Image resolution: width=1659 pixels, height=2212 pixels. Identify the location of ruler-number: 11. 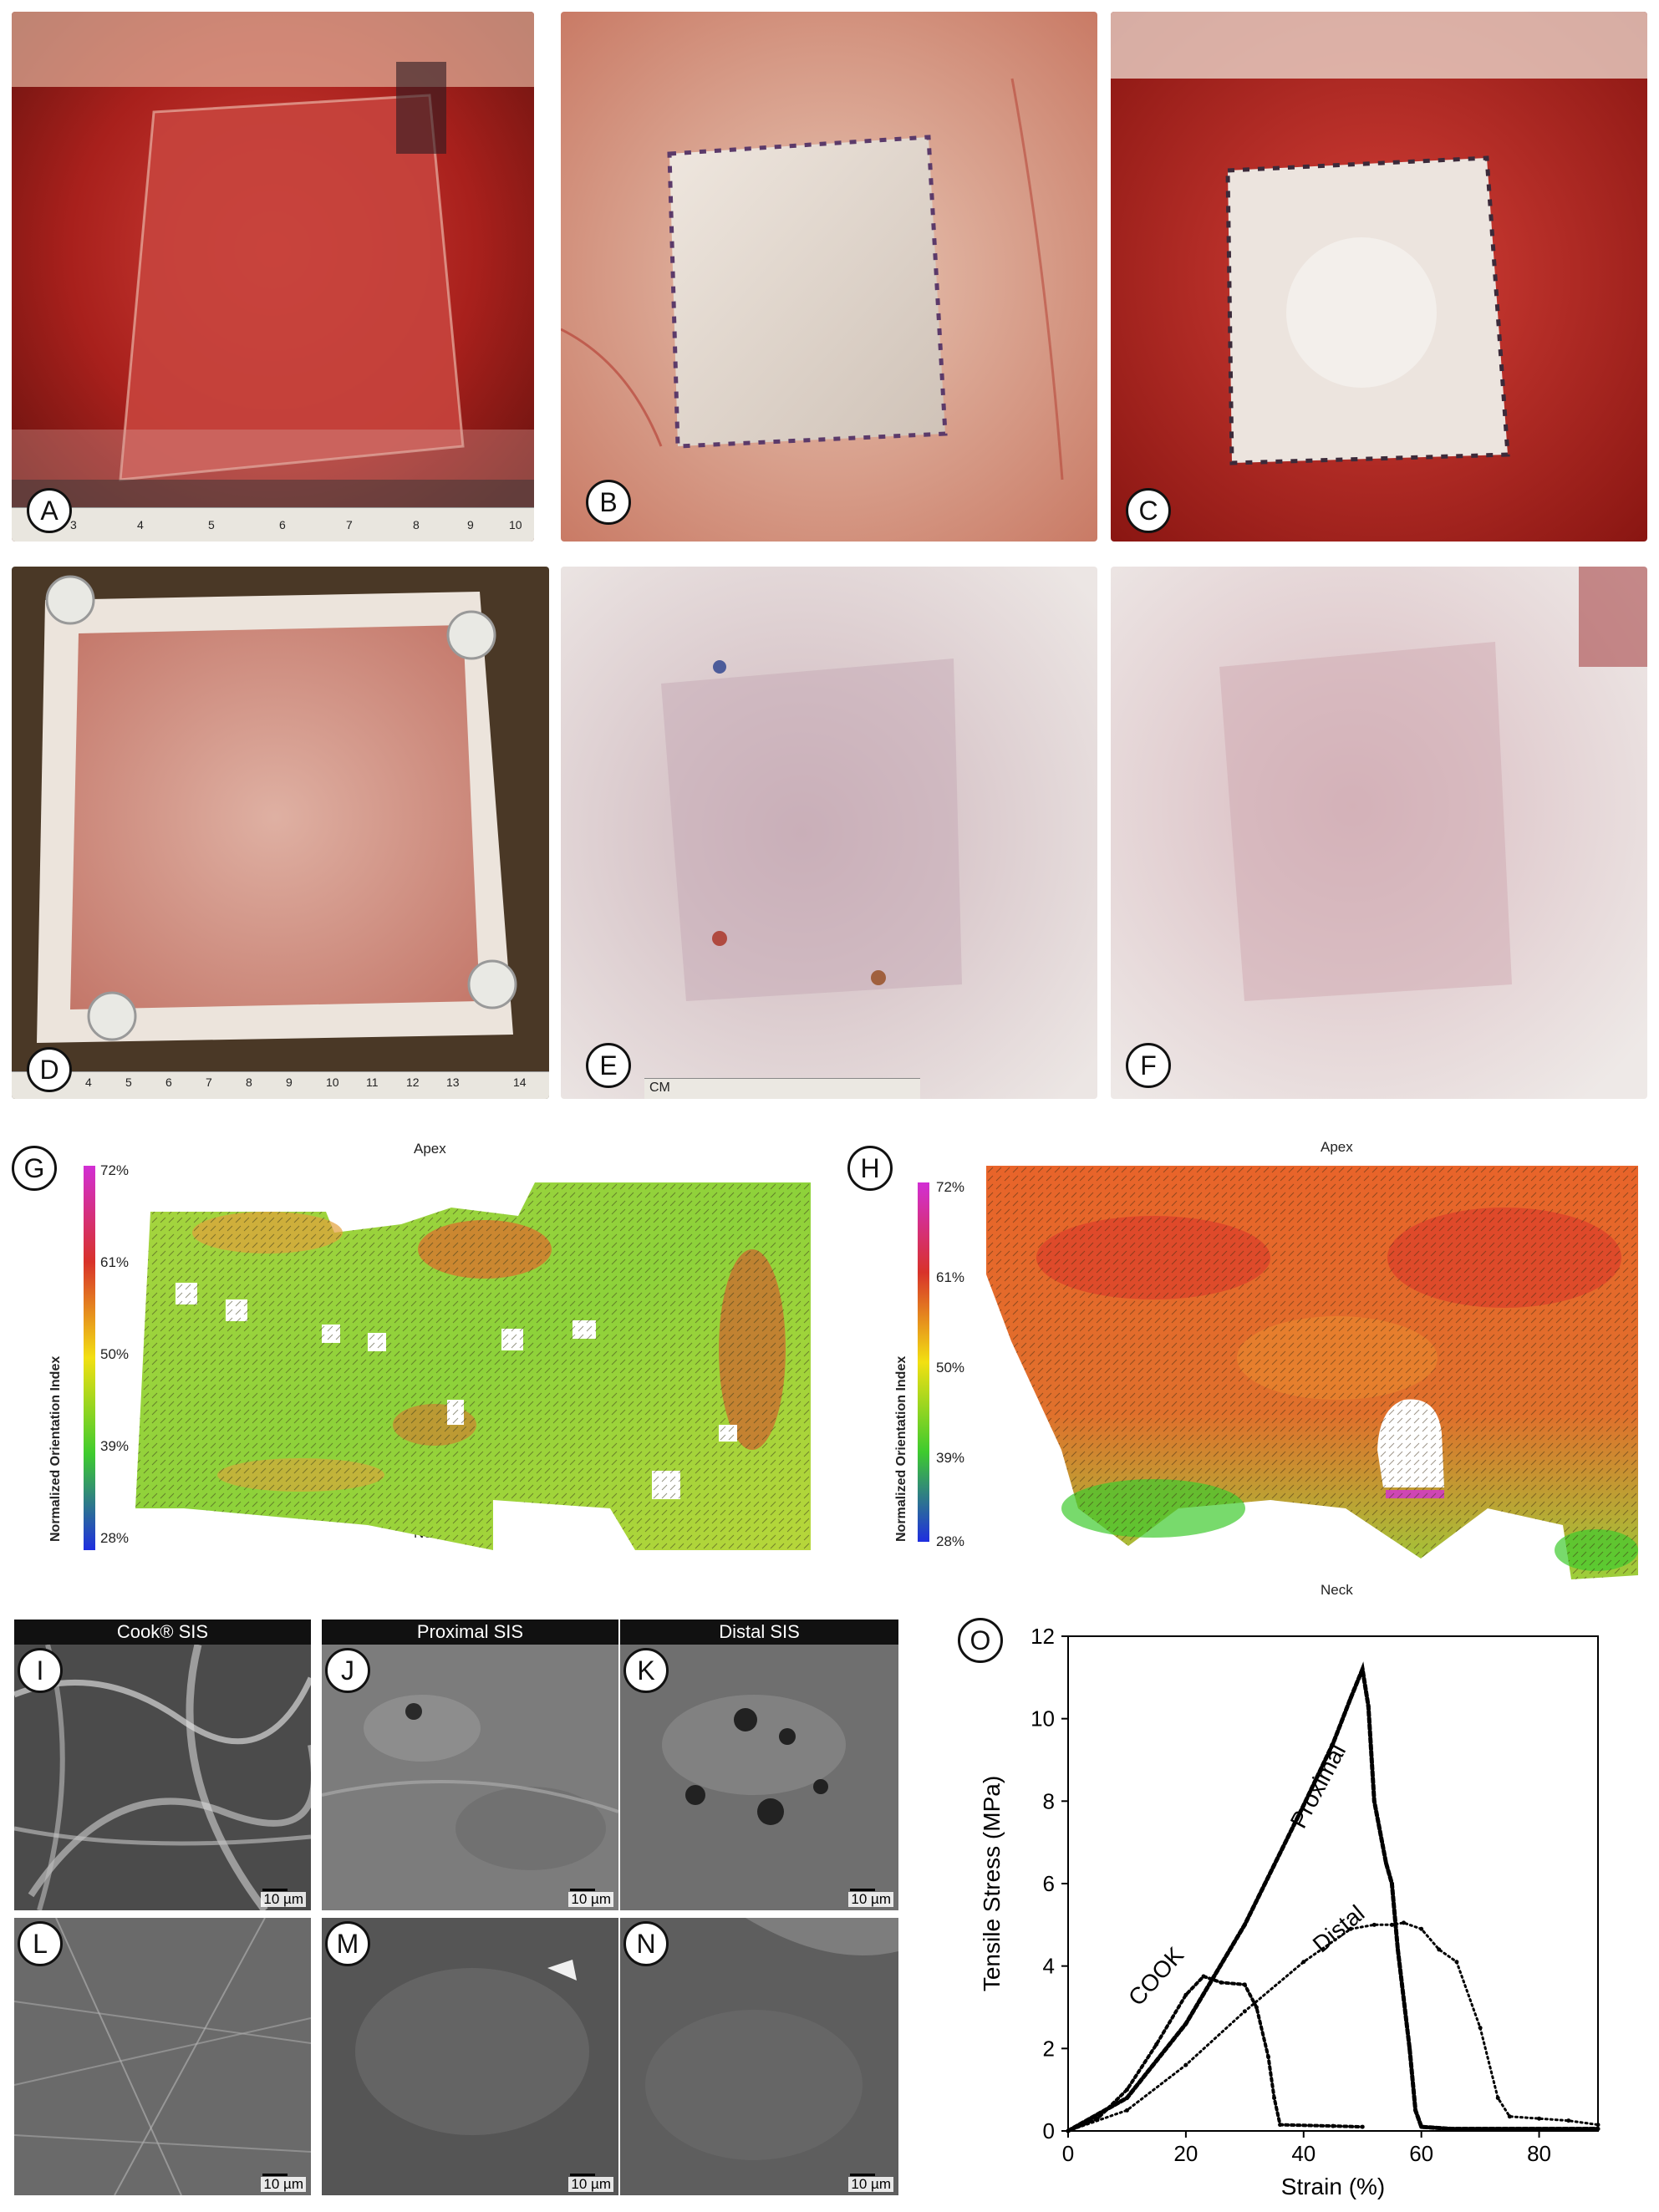
(372, 1082).